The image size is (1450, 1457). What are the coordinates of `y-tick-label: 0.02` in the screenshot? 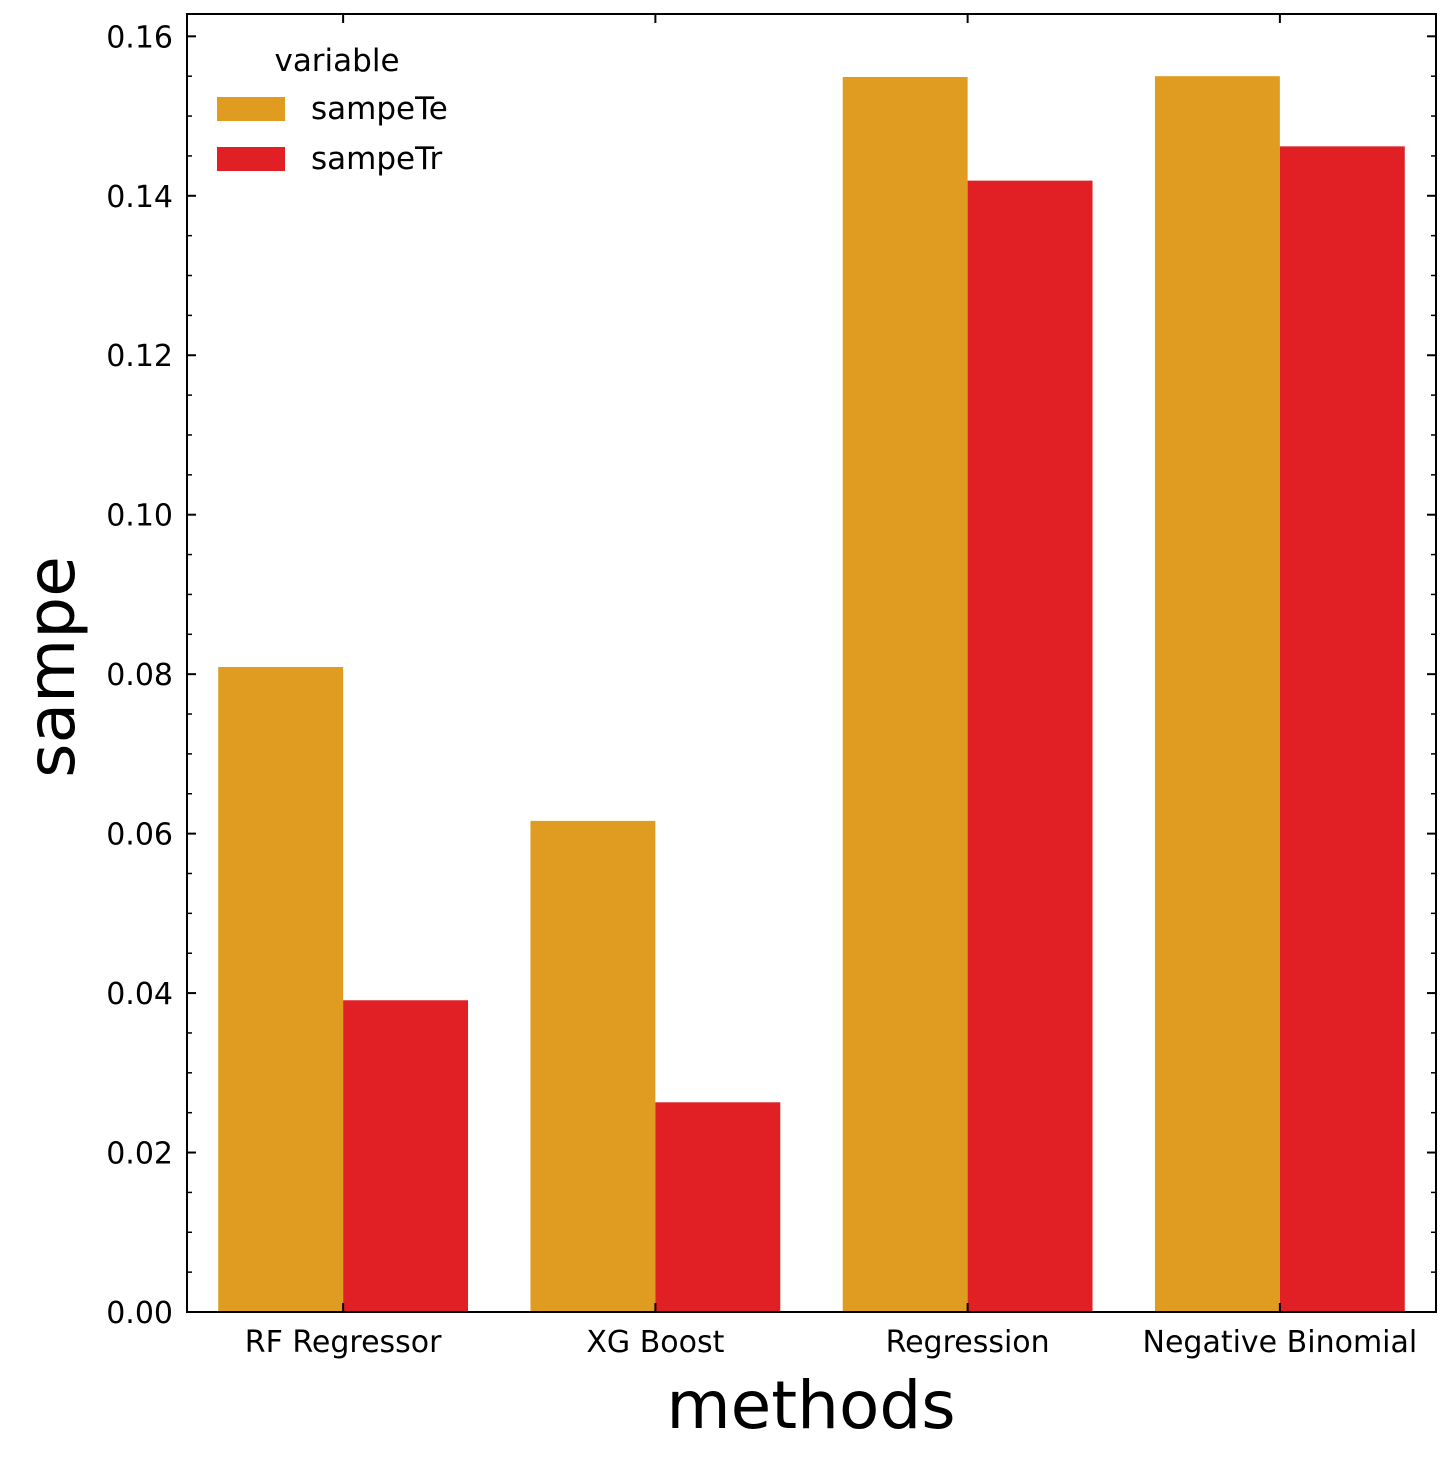 It's located at (139, 1154).